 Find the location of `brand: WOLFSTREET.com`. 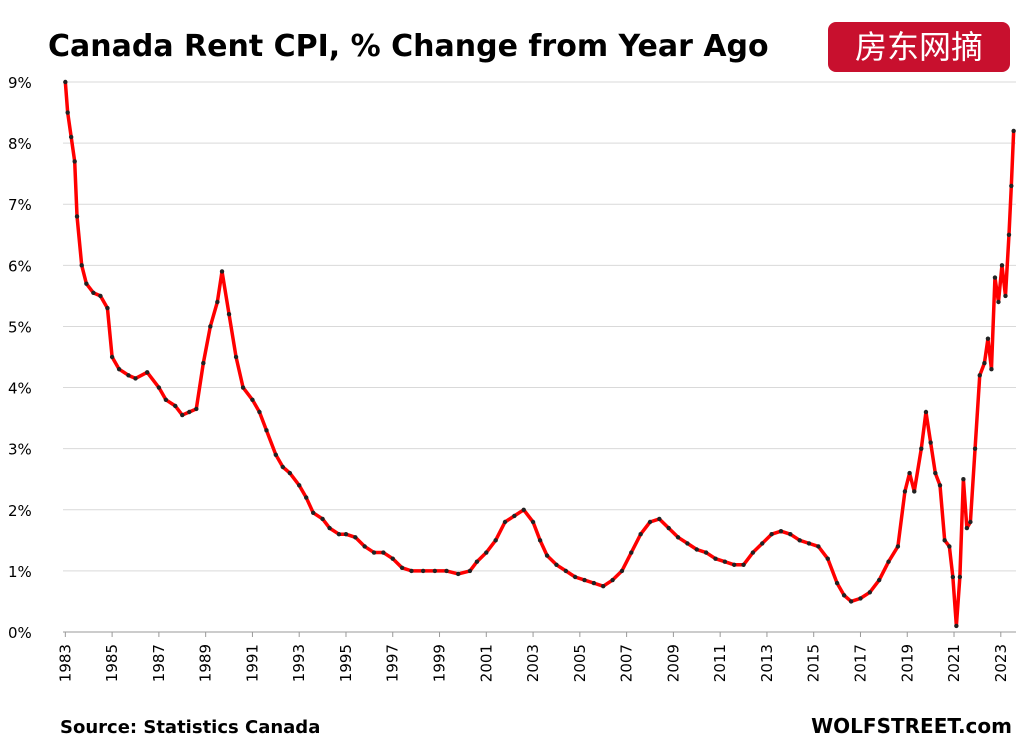

brand: WOLFSTREET.com is located at coordinates (911, 726).